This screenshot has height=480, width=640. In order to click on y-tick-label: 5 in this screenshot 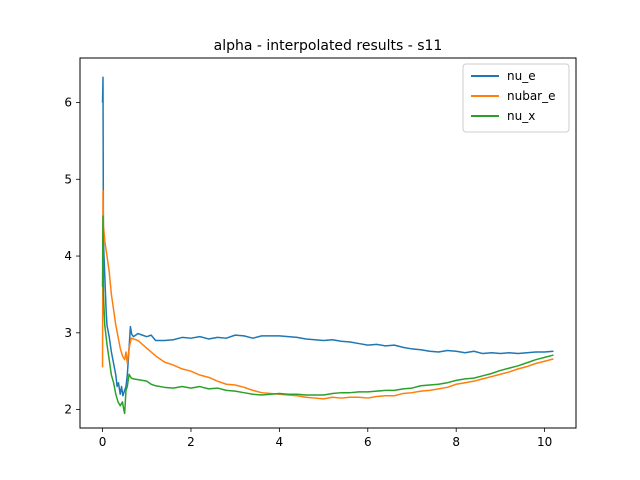, I will do `click(68, 179)`.